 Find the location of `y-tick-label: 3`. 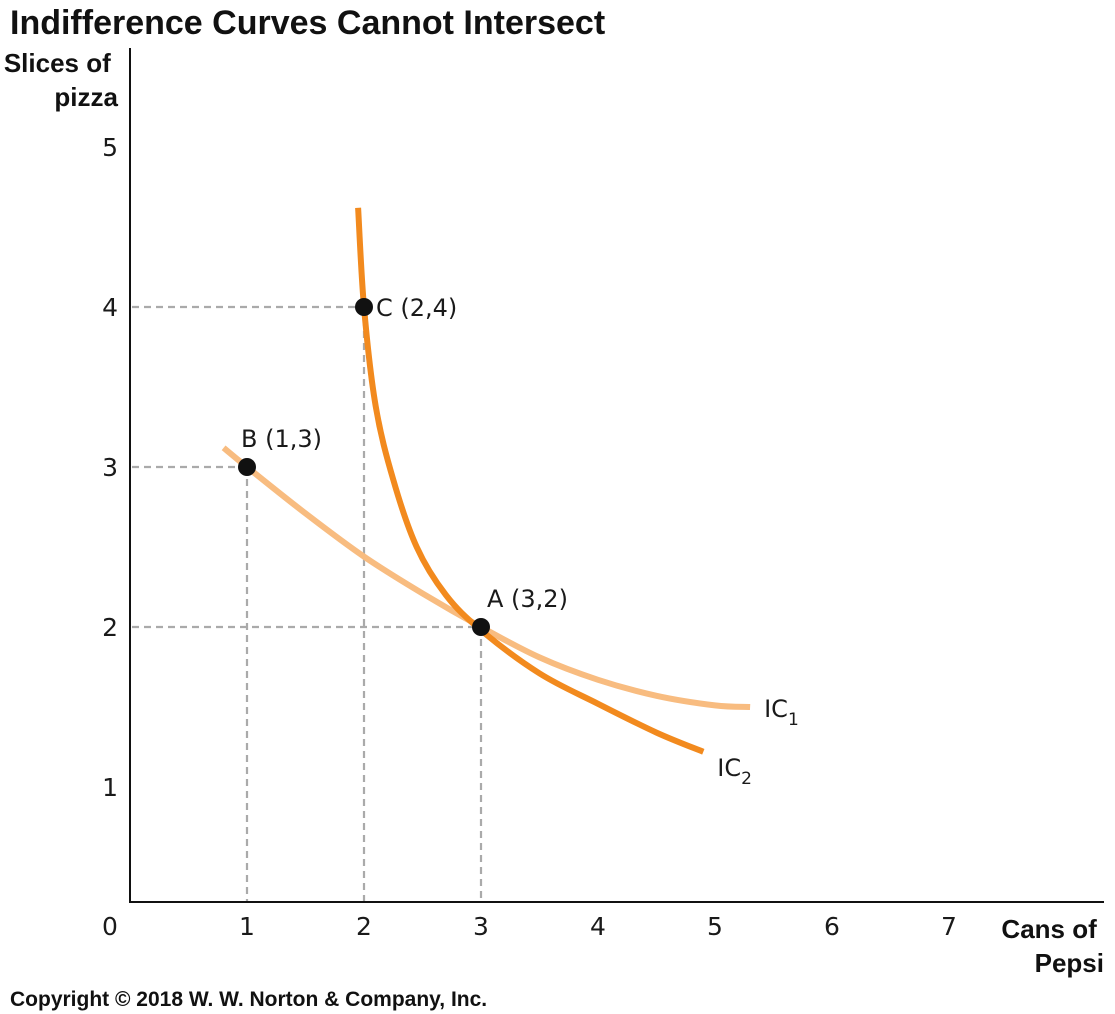

y-tick-label: 3 is located at coordinates (110, 467).